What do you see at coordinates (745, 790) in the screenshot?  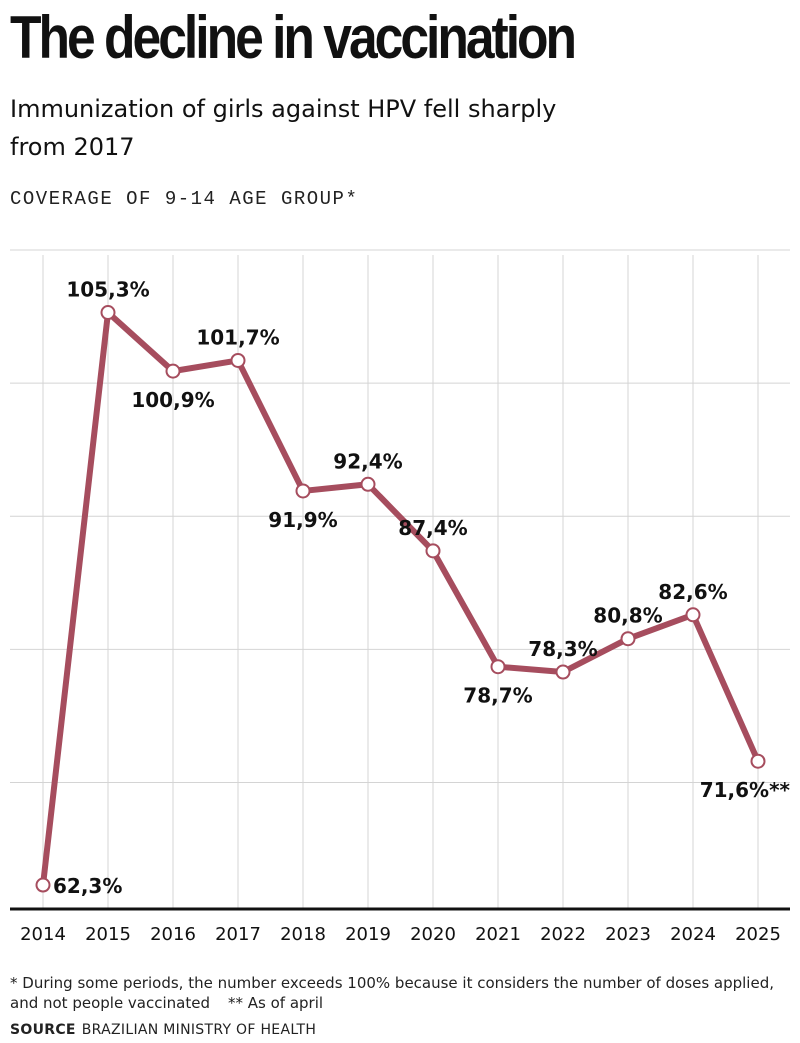 I see `data-label: 71,6%**` at bounding box center [745, 790].